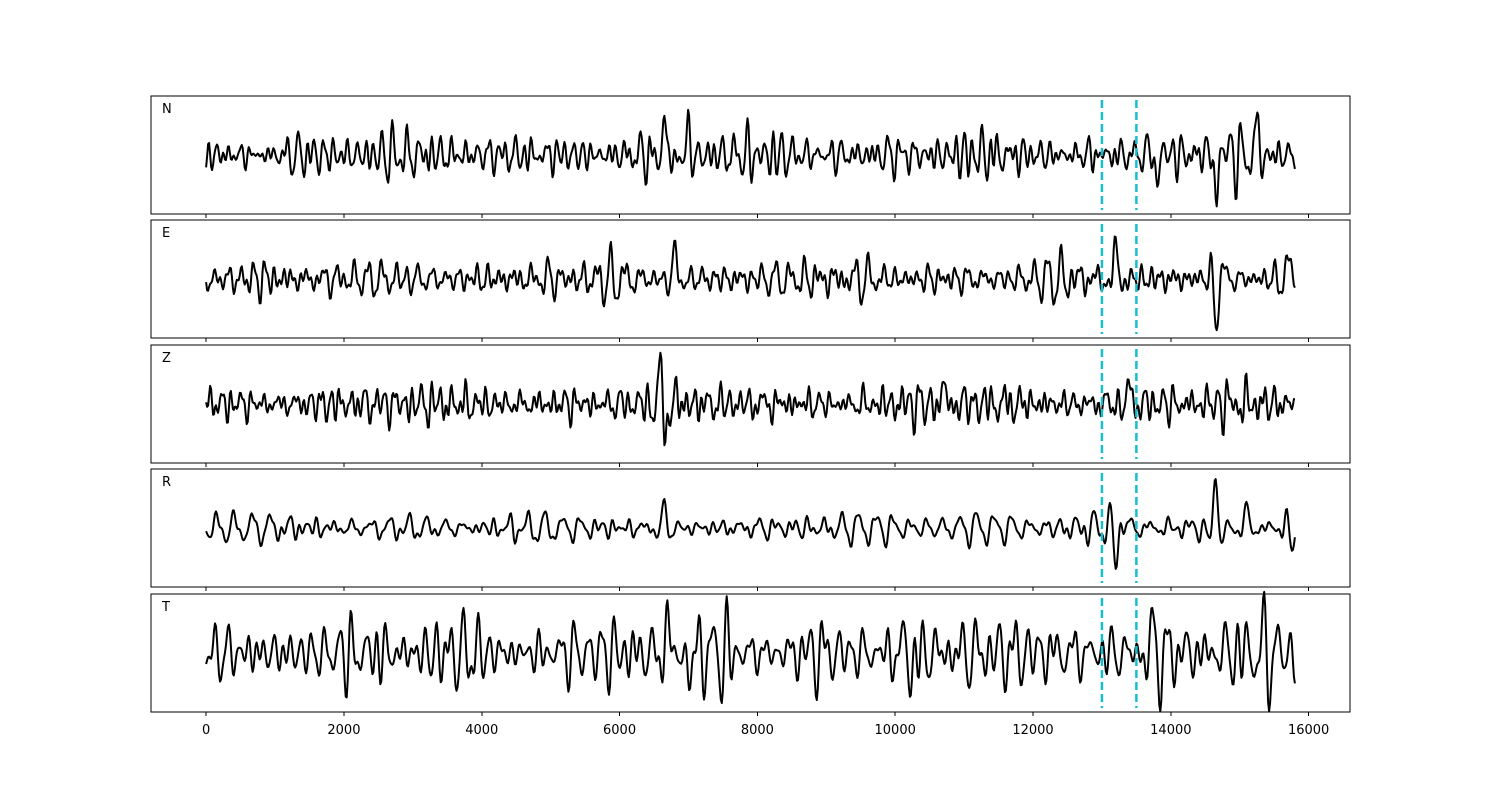 This screenshot has height=800, width=1500. What do you see at coordinates (343, 730) in the screenshot?
I see `x-tick-label: 2000` at bounding box center [343, 730].